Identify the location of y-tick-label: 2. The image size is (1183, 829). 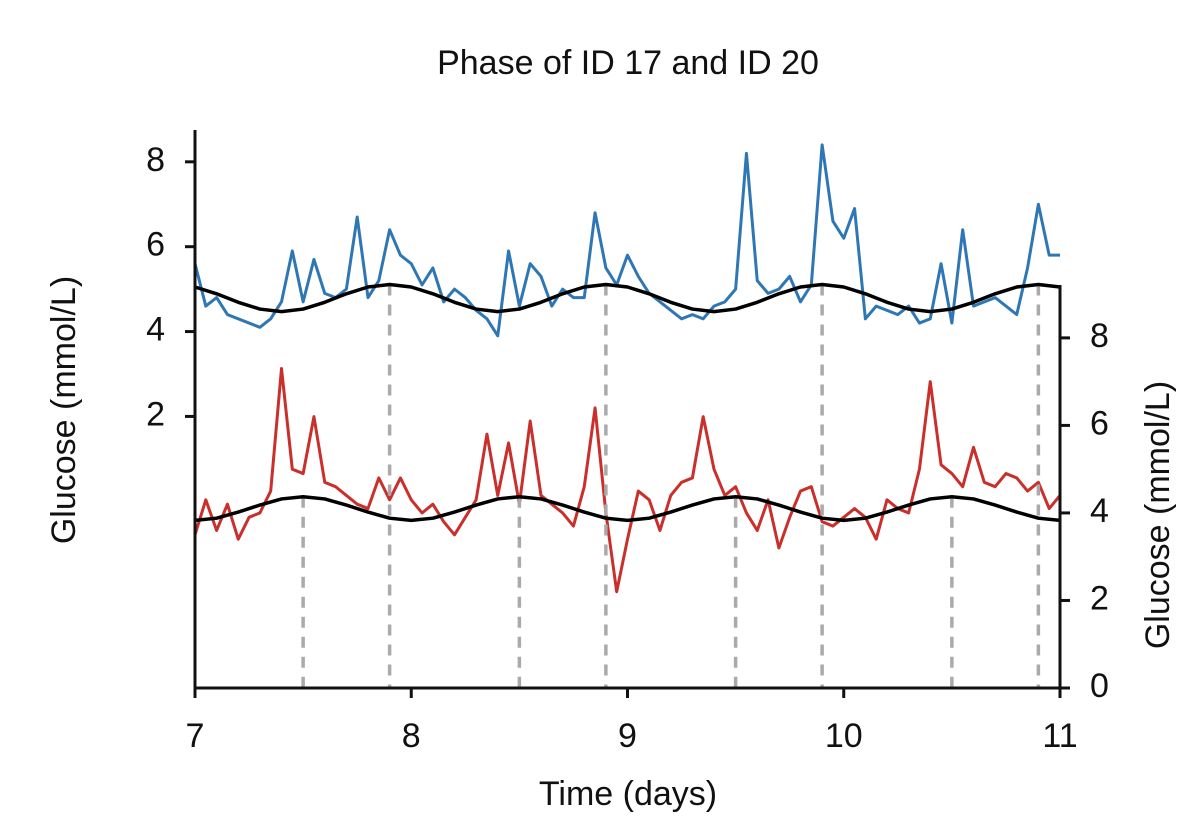
(155, 414).